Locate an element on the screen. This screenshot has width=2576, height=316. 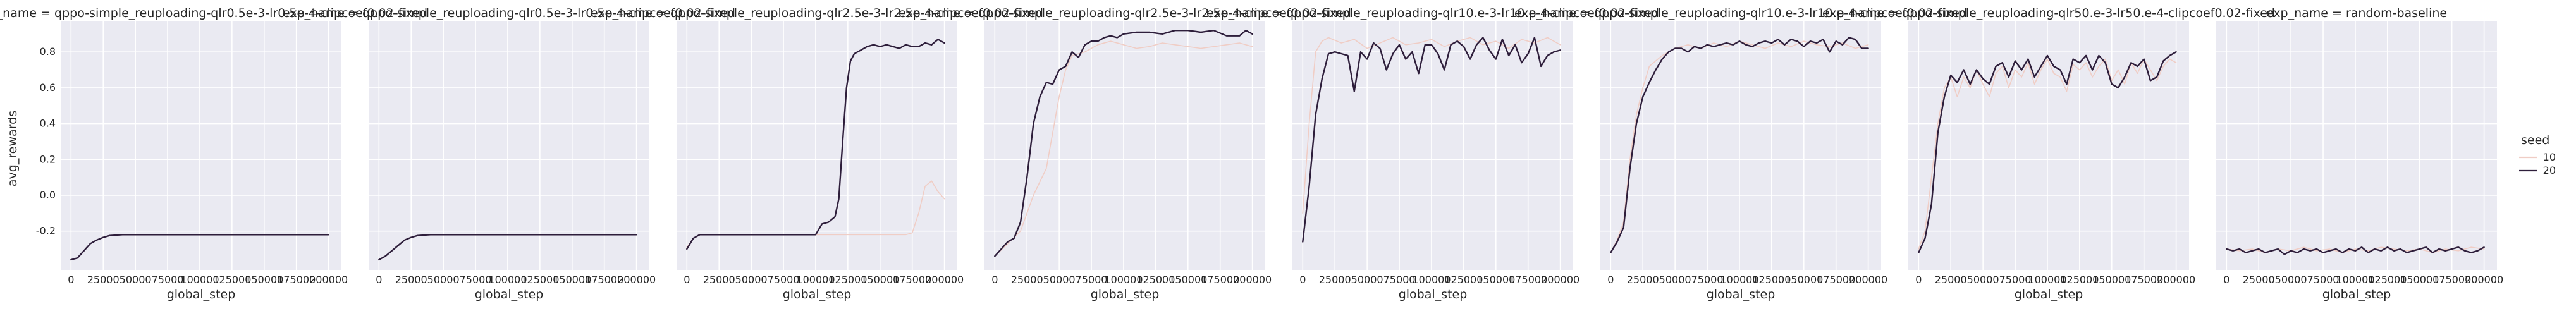
y-tick-label: 0.0 is located at coordinates (48, 195).